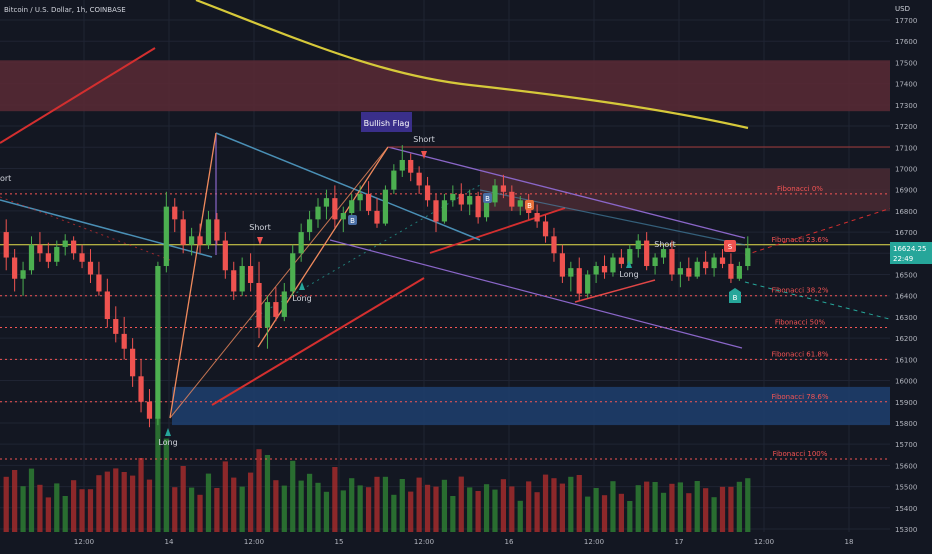  Describe the element at coordinates (906, 509) in the screenshot. I see `price-tick-label: 15400` at that location.